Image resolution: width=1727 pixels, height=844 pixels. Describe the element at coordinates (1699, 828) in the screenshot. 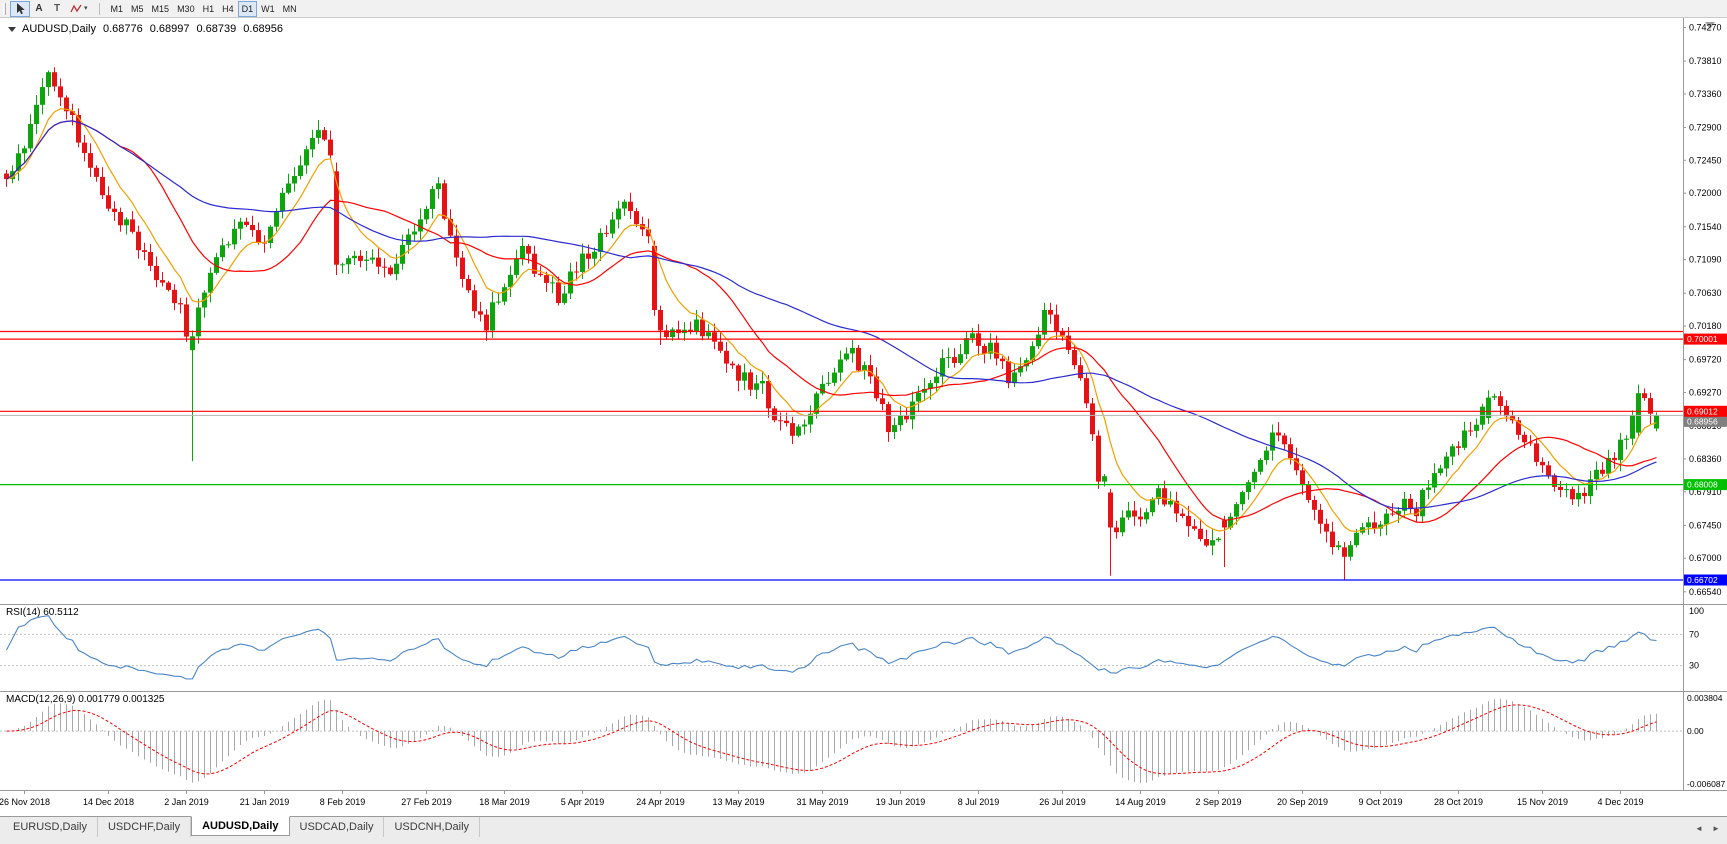

I see `tabs-scroll-left-button: ◄` at that location.